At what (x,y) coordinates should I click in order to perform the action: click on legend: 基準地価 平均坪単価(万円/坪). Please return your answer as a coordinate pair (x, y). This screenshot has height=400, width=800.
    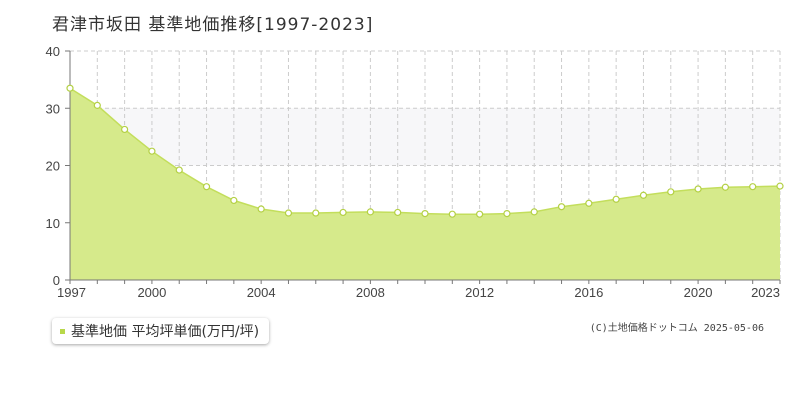
    Looking at the image, I should click on (161, 331).